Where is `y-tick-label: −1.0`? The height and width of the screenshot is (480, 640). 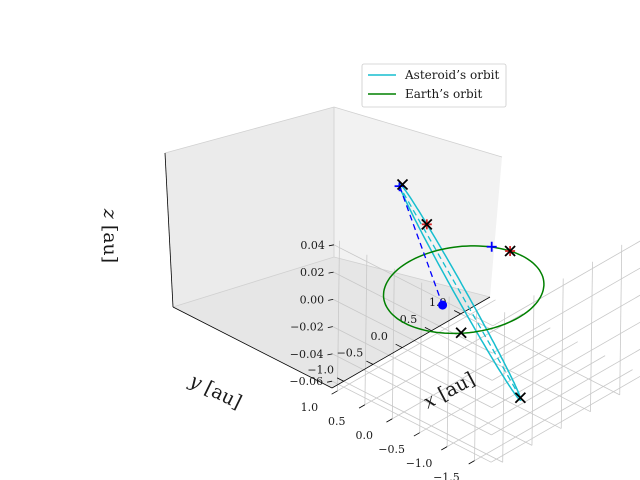
y-tick-label: −1.0 is located at coordinates (419, 463).